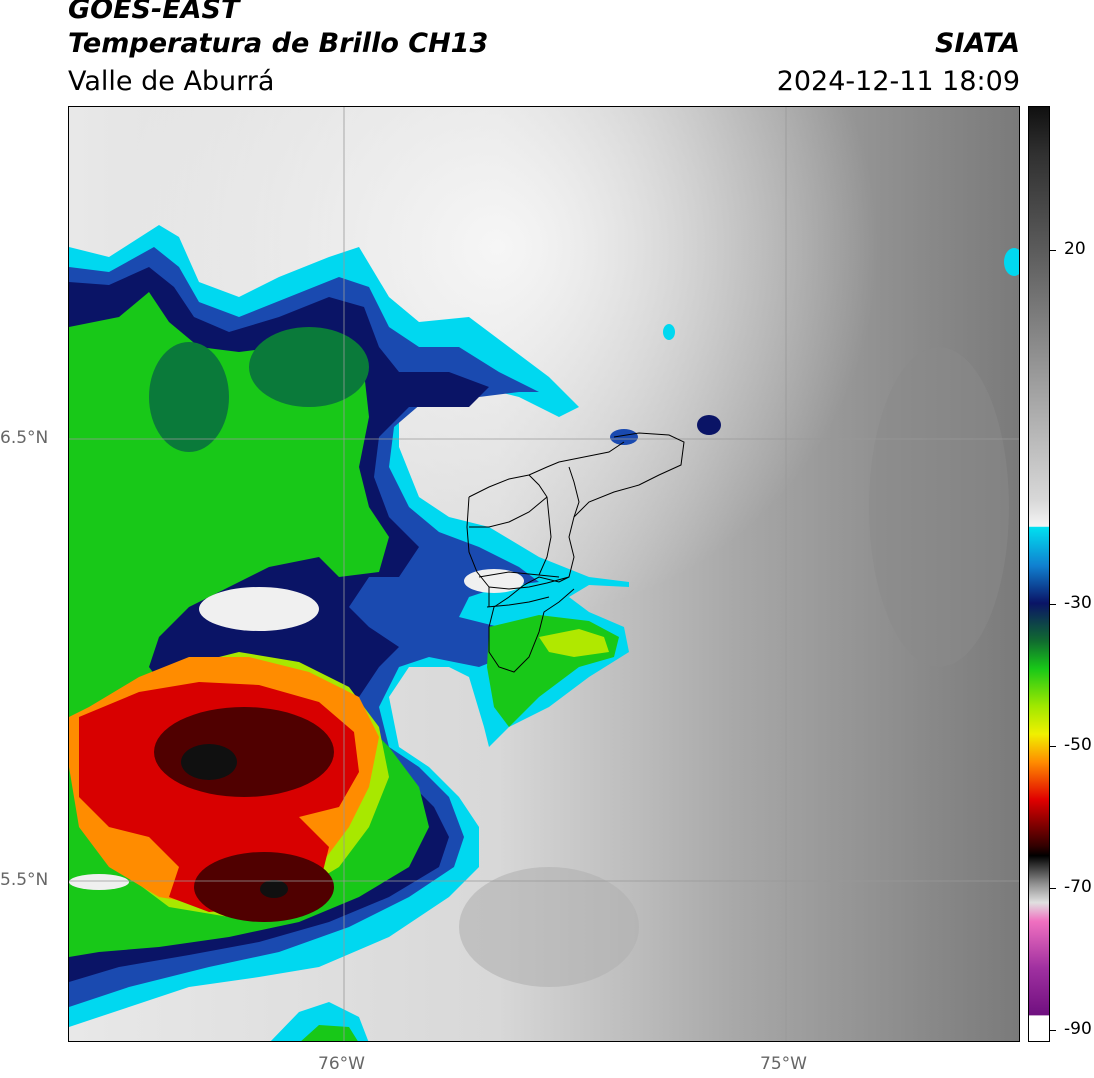 The height and width of the screenshot is (1078, 1094). What do you see at coordinates (24, 438) in the screenshot?
I see `lat-label-6-5: 6.5°N` at bounding box center [24, 438].